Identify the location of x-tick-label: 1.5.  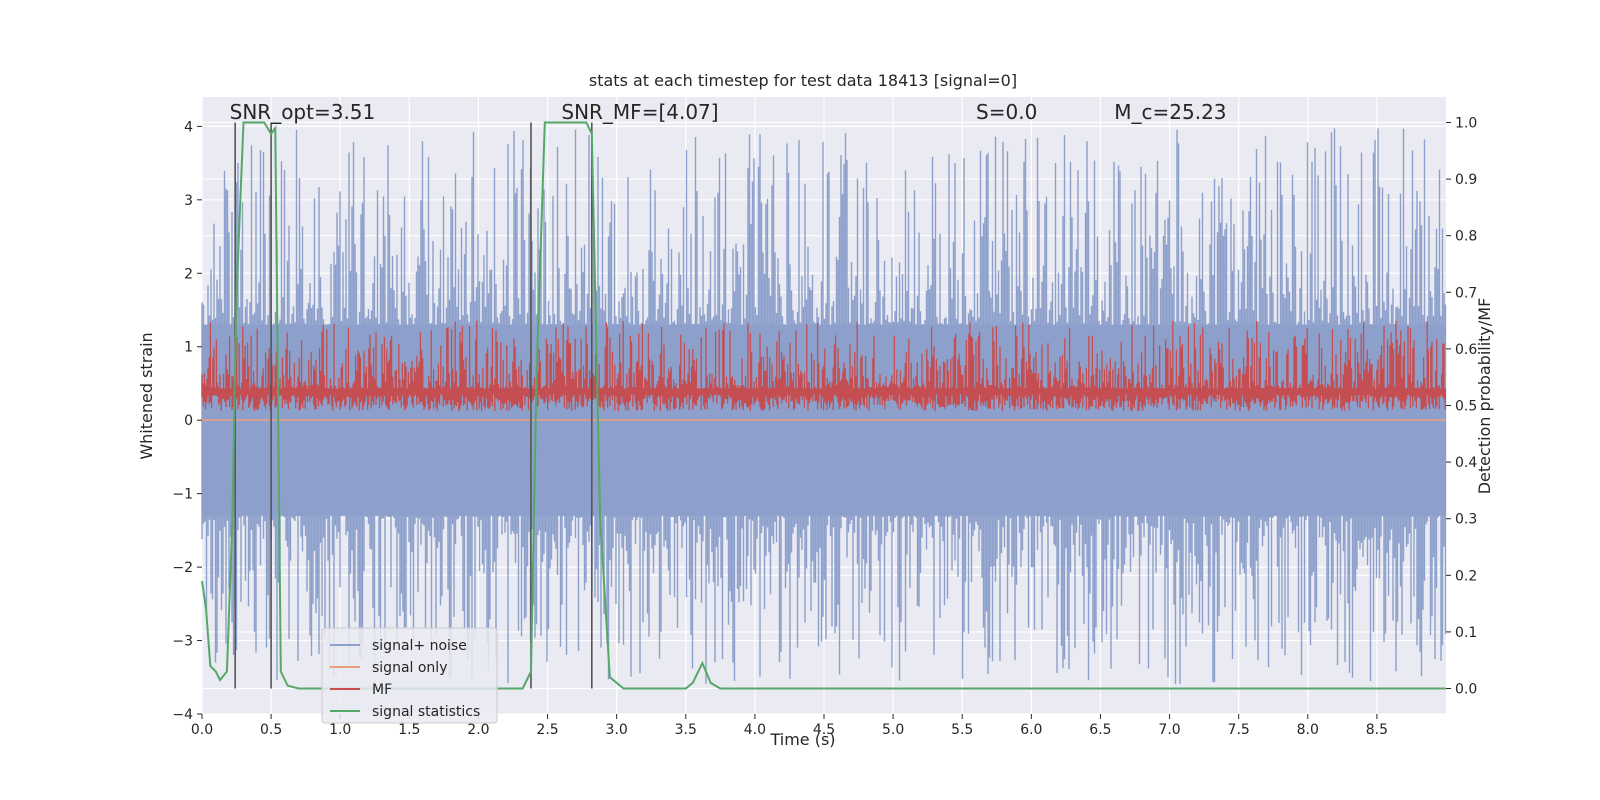
(409, 730).